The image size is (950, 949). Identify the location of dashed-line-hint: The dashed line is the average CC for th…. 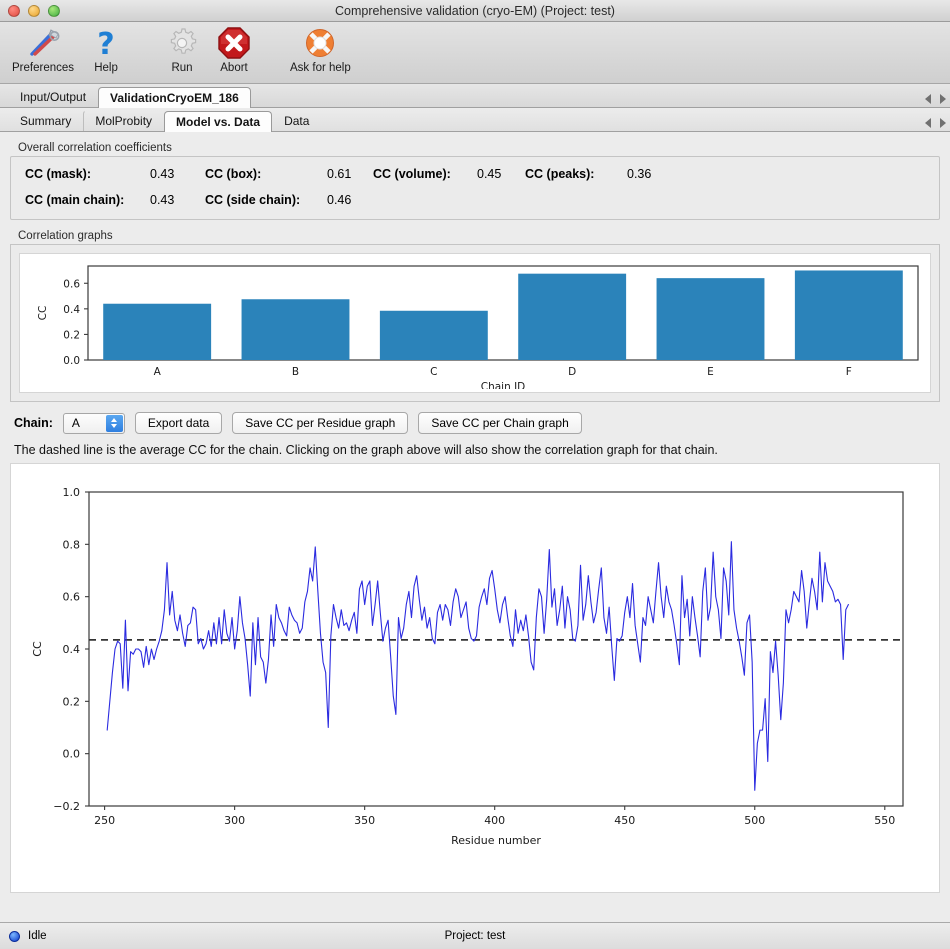
(366, 450).